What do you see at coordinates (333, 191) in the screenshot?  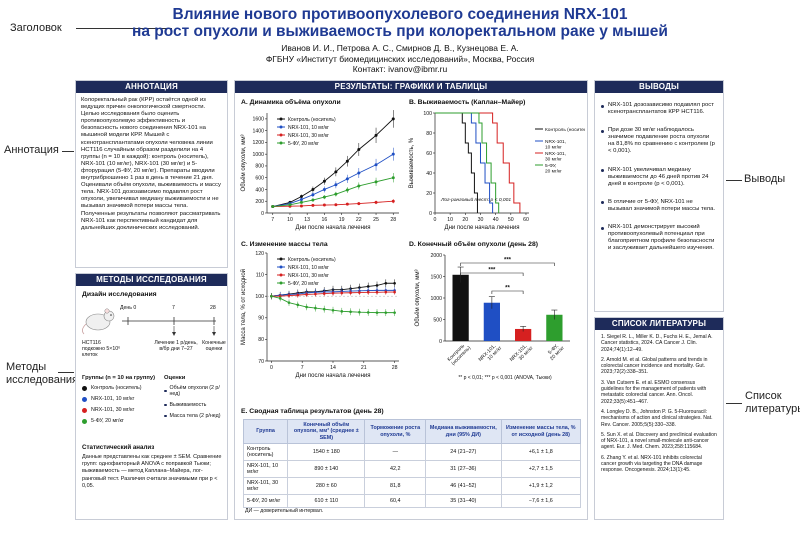 I see `series-5-ФУ, 20 мг/кг` at bounding box center [333, 191].